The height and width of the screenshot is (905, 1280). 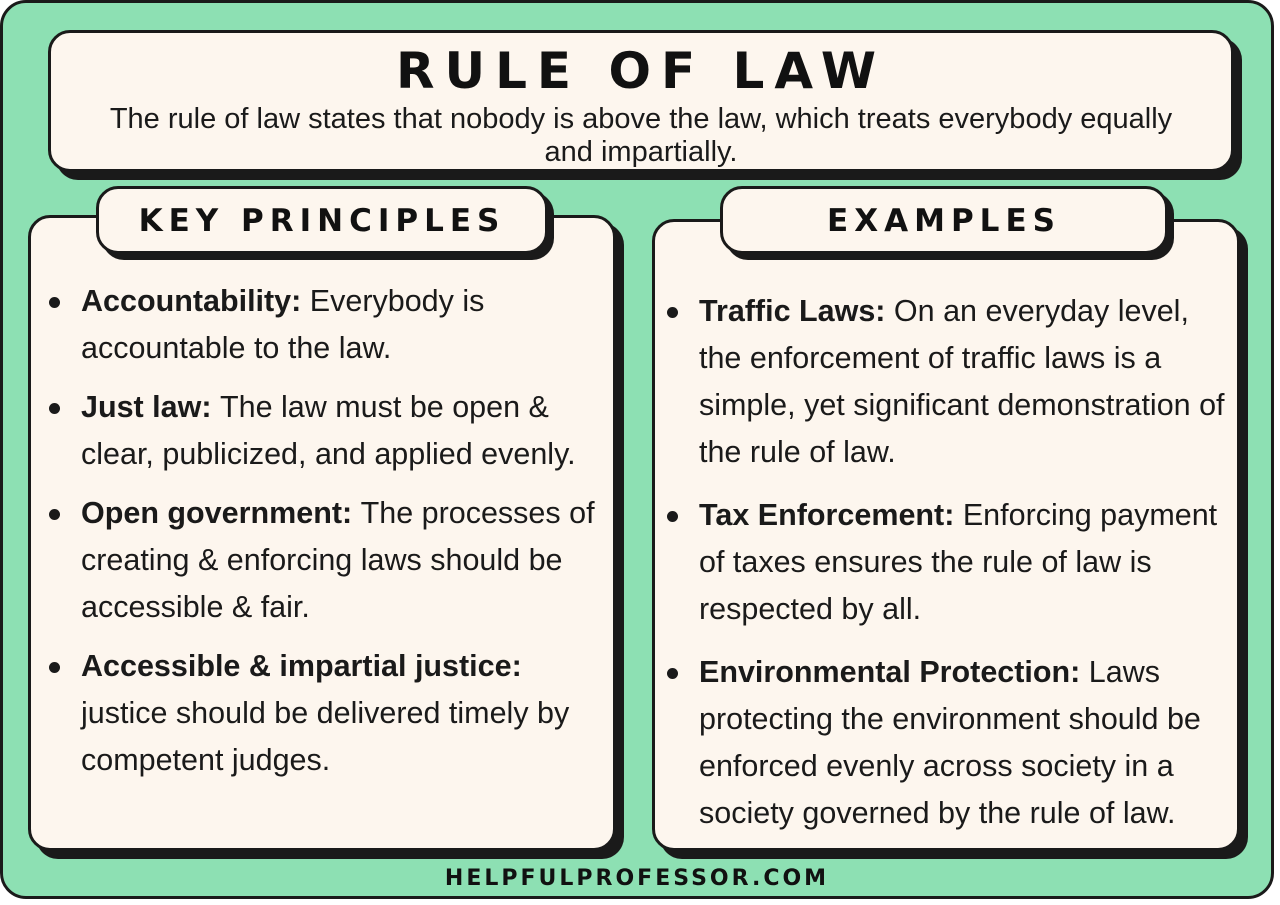 I want to click on item-term: Just law:, so click(x=150, y=407).